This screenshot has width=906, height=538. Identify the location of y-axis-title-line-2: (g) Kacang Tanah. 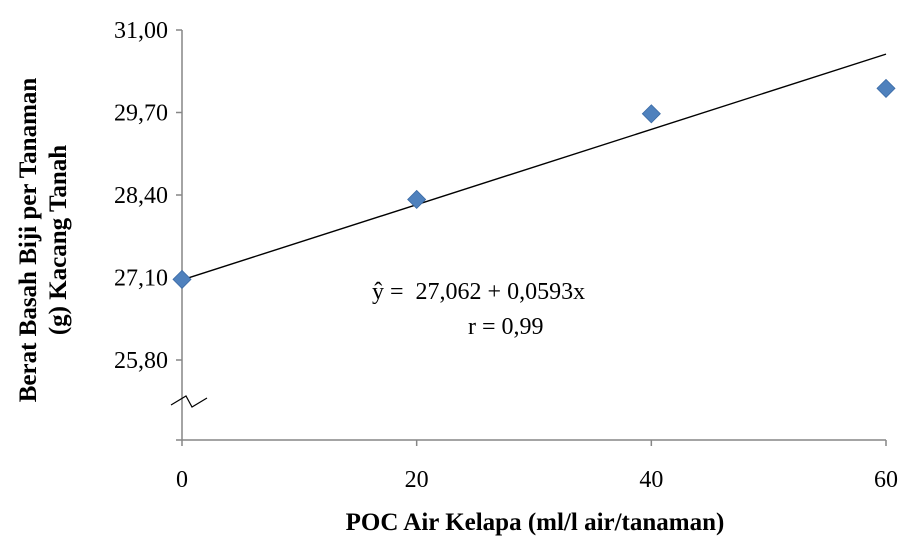
(58, 240).